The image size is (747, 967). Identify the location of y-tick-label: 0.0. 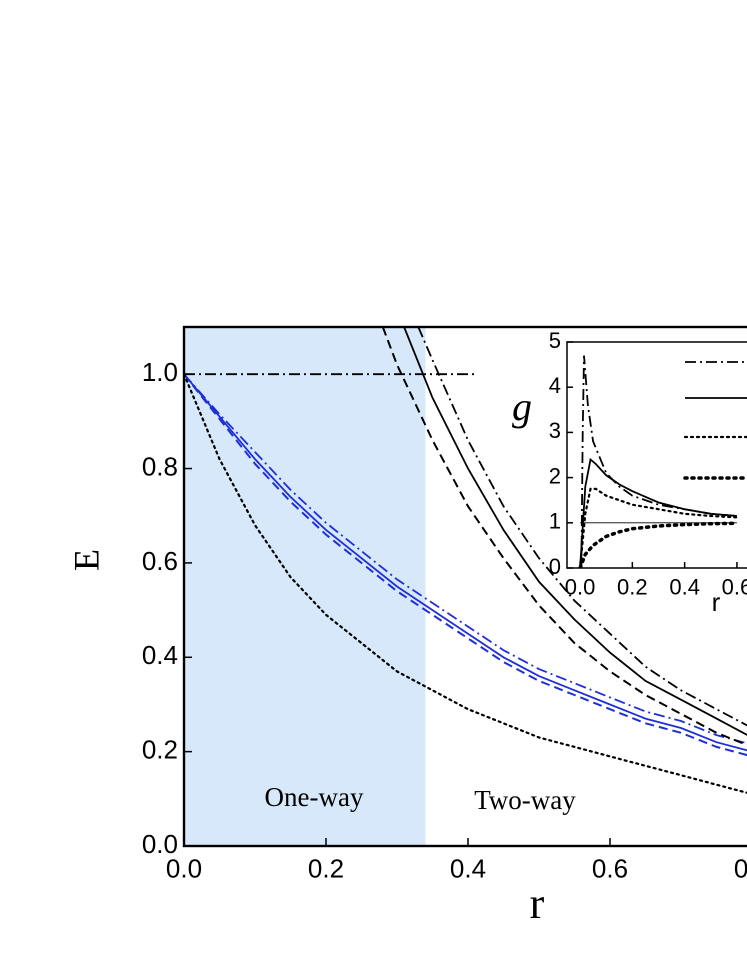
(160, 844).